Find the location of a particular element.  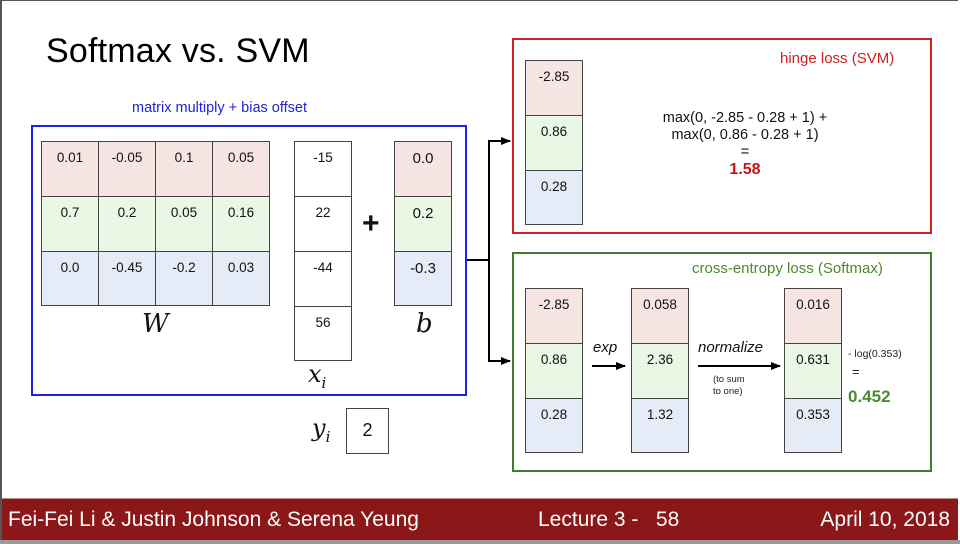

cross-entropy-formula: - log(0.353) is located at coordinates (875, 354).